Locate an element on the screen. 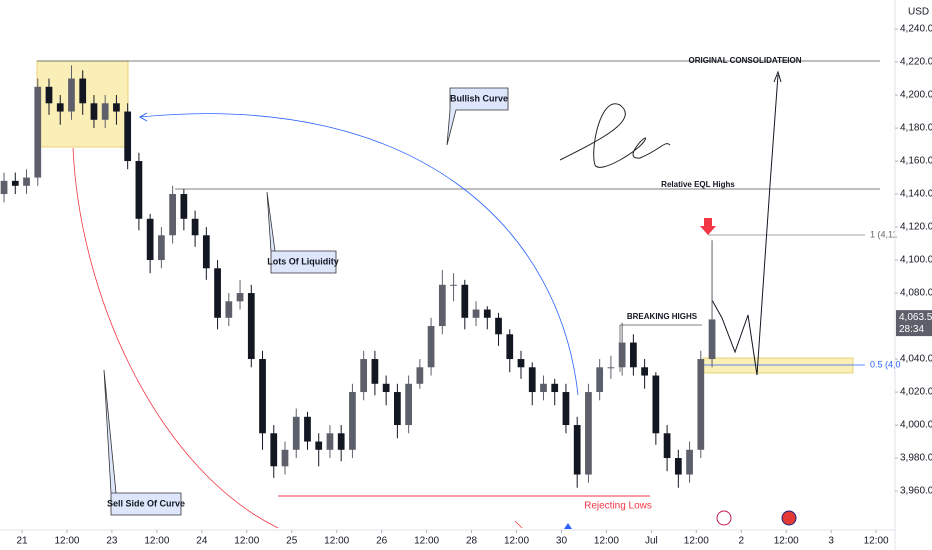 This screenshot has width=932, height=550. x-tick-label: 21 is located at coordinates (22, 541).